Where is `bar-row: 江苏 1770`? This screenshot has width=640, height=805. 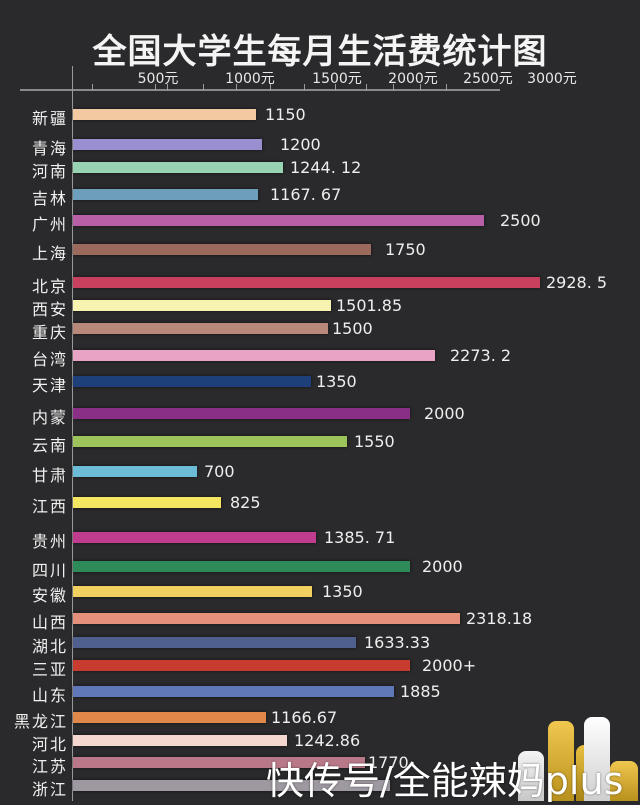
bar-row: 江苏 1770 is located at coordinates (320, 763).